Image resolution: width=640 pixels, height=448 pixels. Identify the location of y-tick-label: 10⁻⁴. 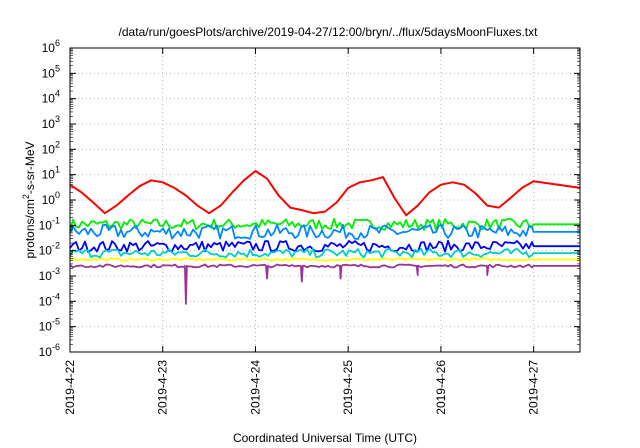
(49, 299).